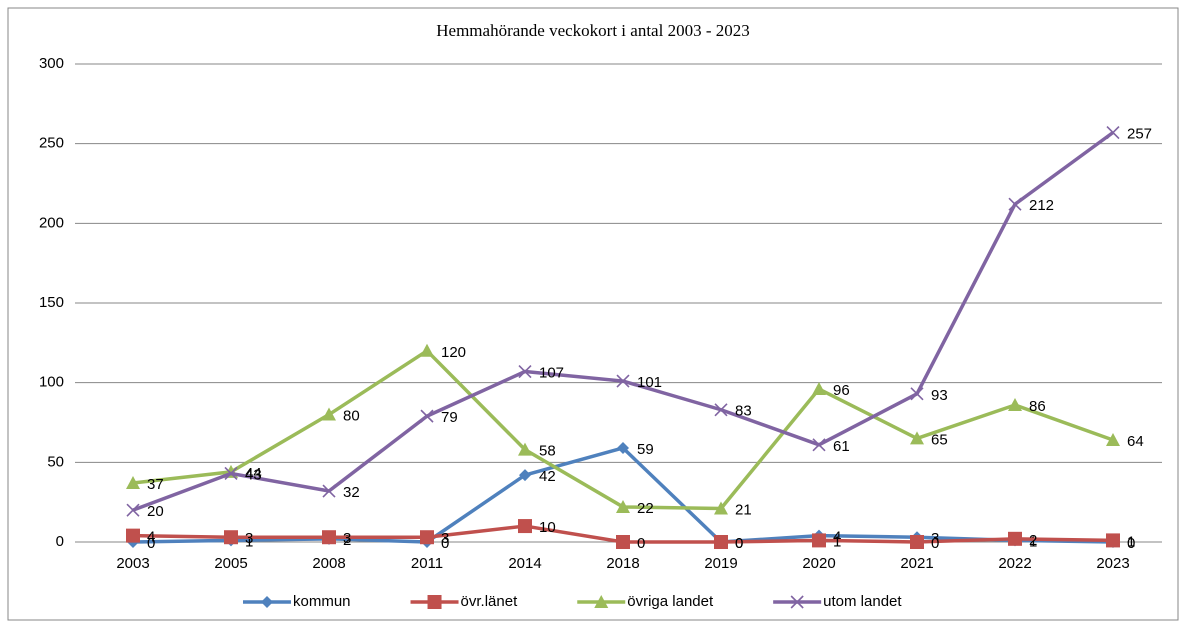 The image size is (1186, 625). I want to click on data-label: 10, so click(547, 527).